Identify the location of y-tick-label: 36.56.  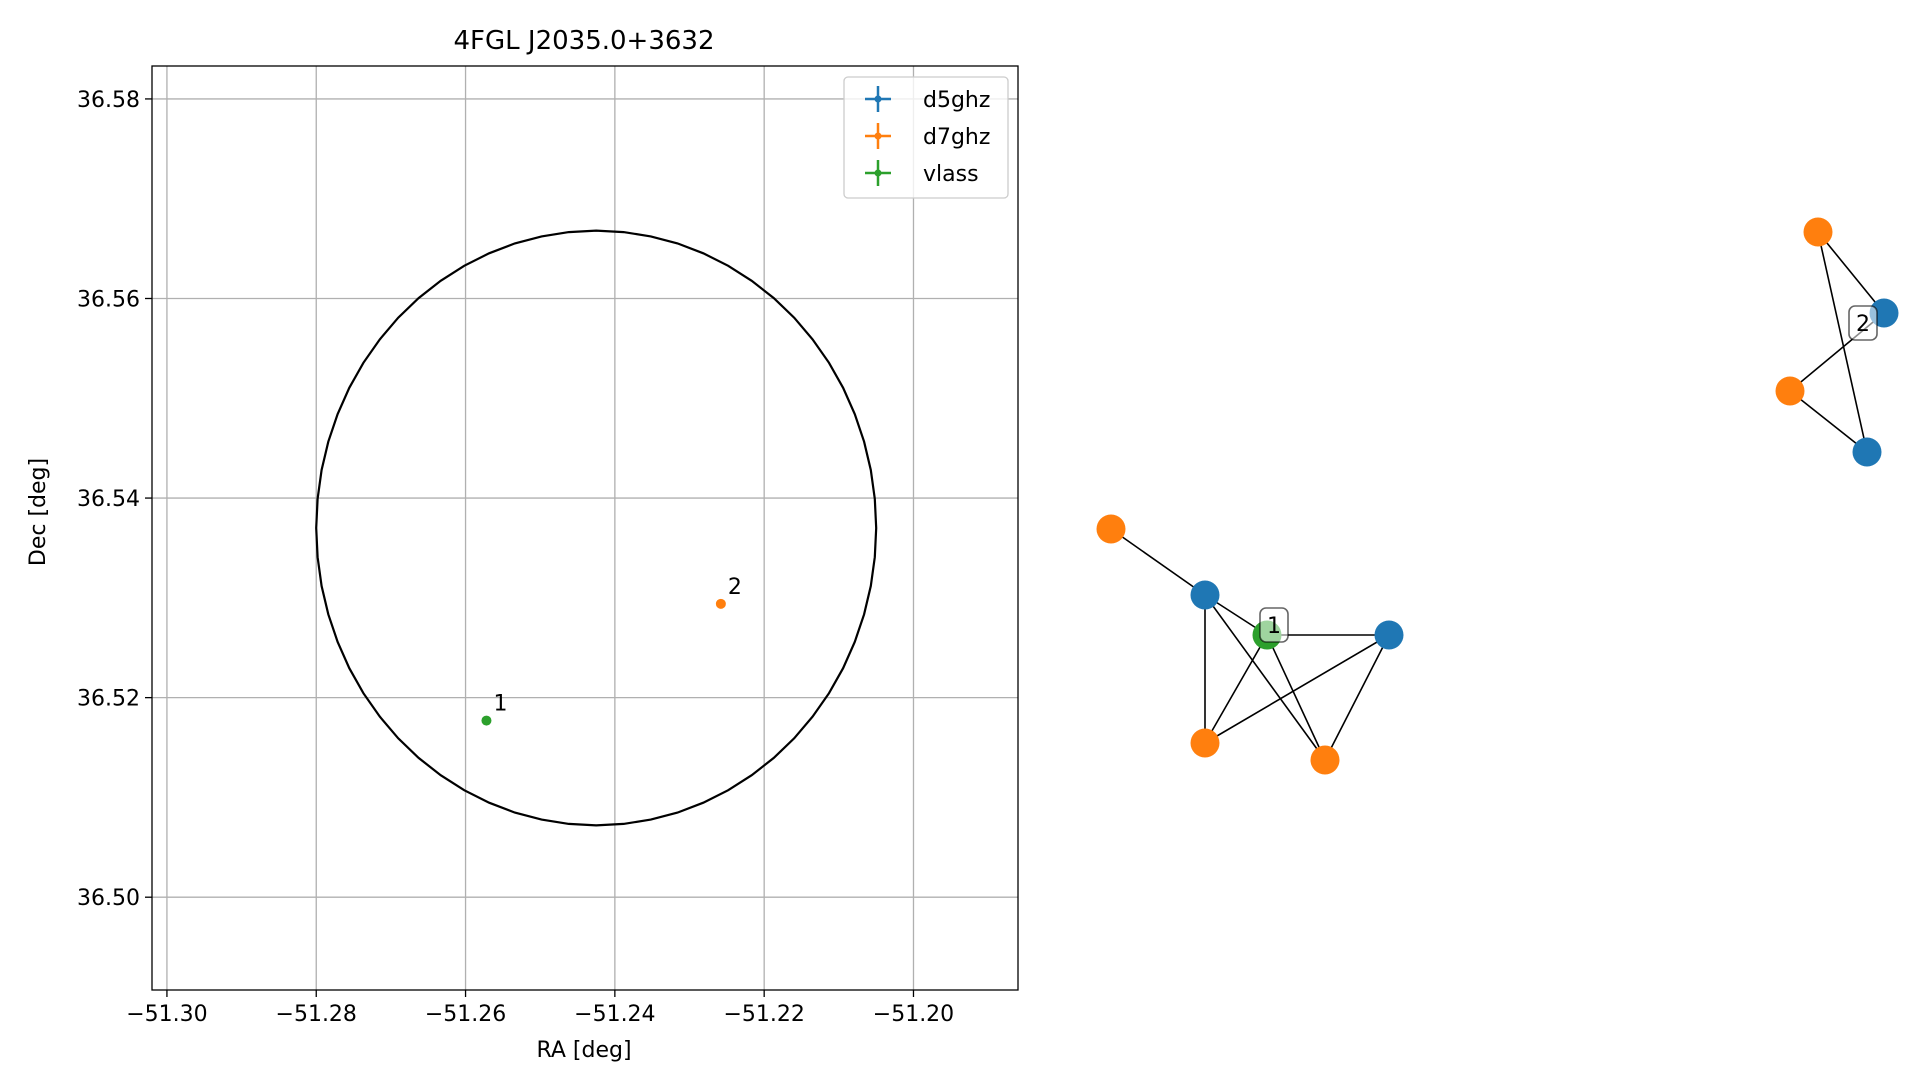
(108, 299).